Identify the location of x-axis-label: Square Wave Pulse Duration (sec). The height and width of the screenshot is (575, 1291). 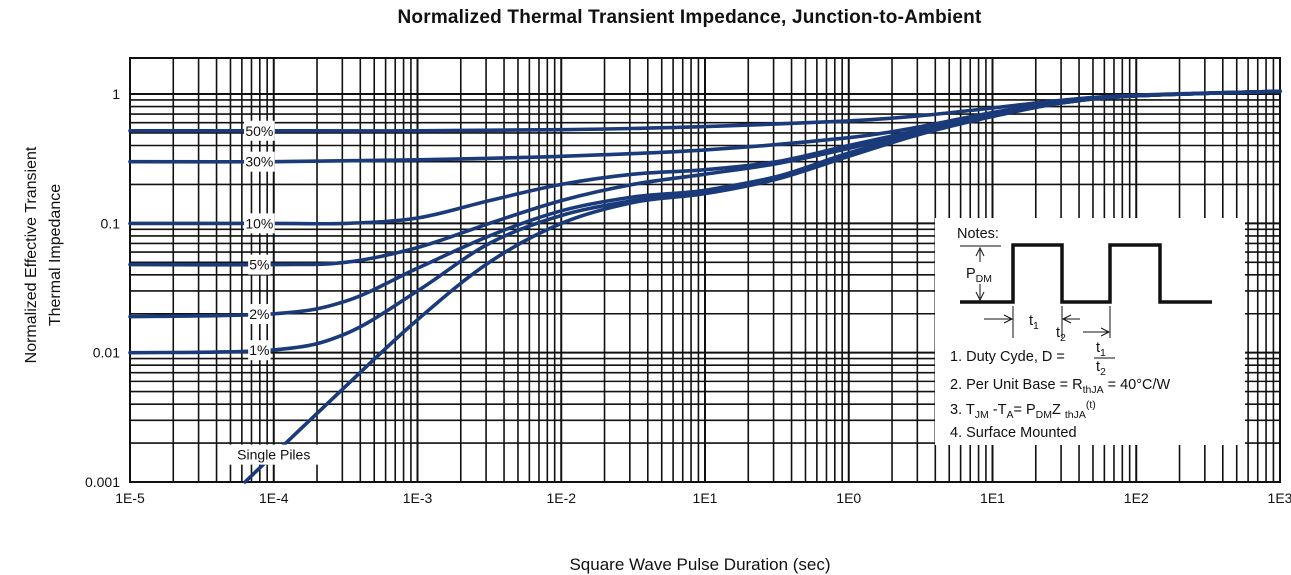
(700, 564).